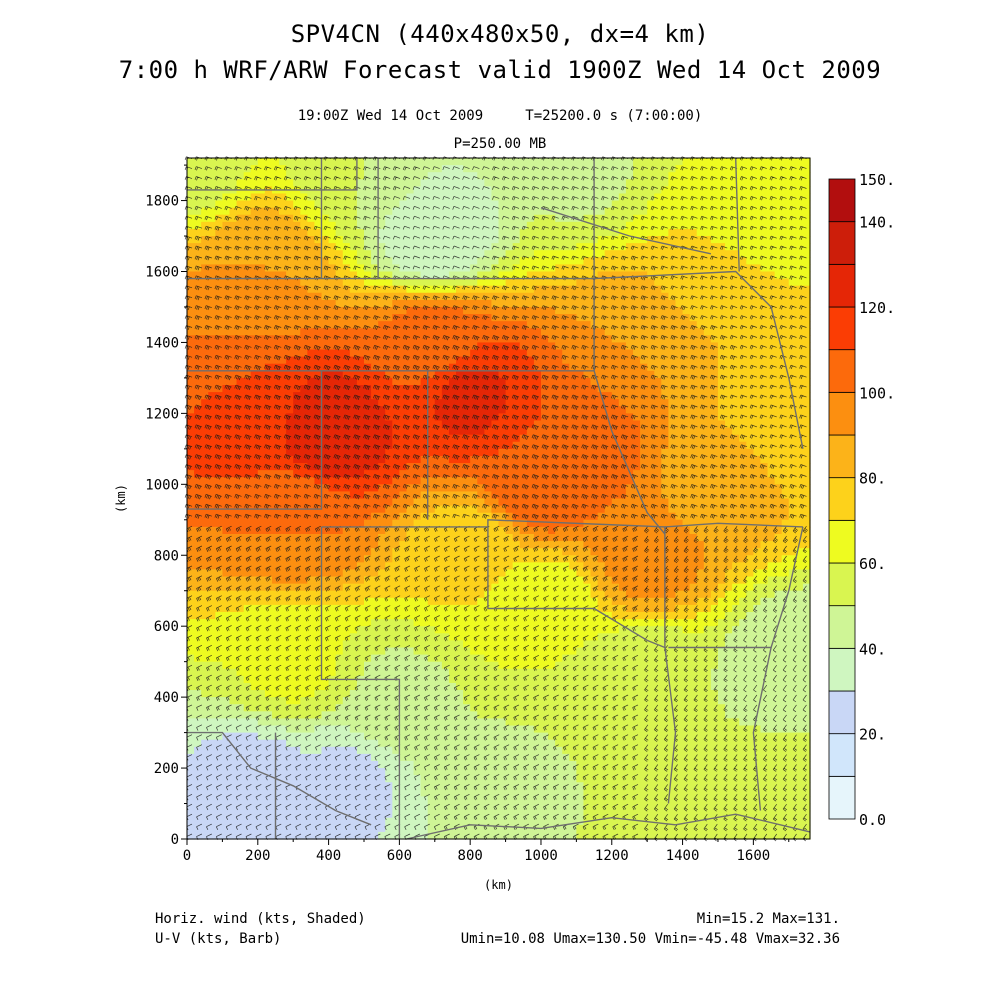 This screenshot has height=1000, width=1000. I want to click on y-tick-label: 1200, so click(162, 414).